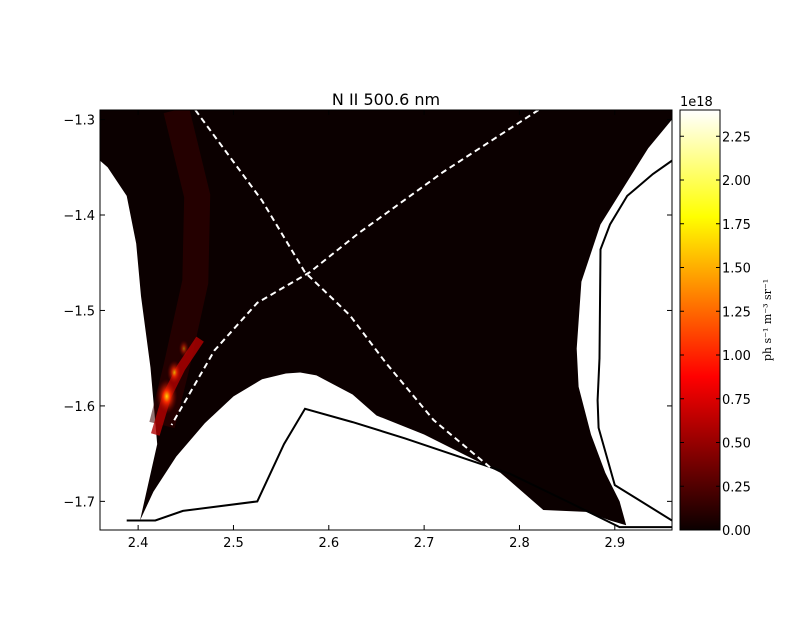  I want to click on colorbar-tick-label: 1.00, so click(736, 356).